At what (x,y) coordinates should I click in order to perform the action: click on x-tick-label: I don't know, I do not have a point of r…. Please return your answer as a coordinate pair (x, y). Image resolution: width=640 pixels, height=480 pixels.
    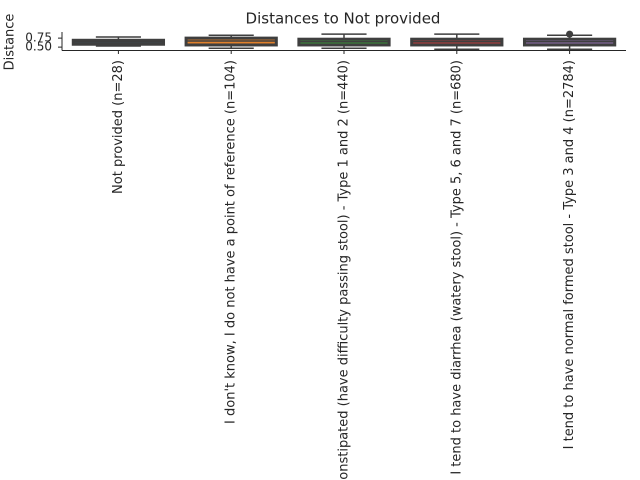
    Looking at the image, I should click on (231, 242).